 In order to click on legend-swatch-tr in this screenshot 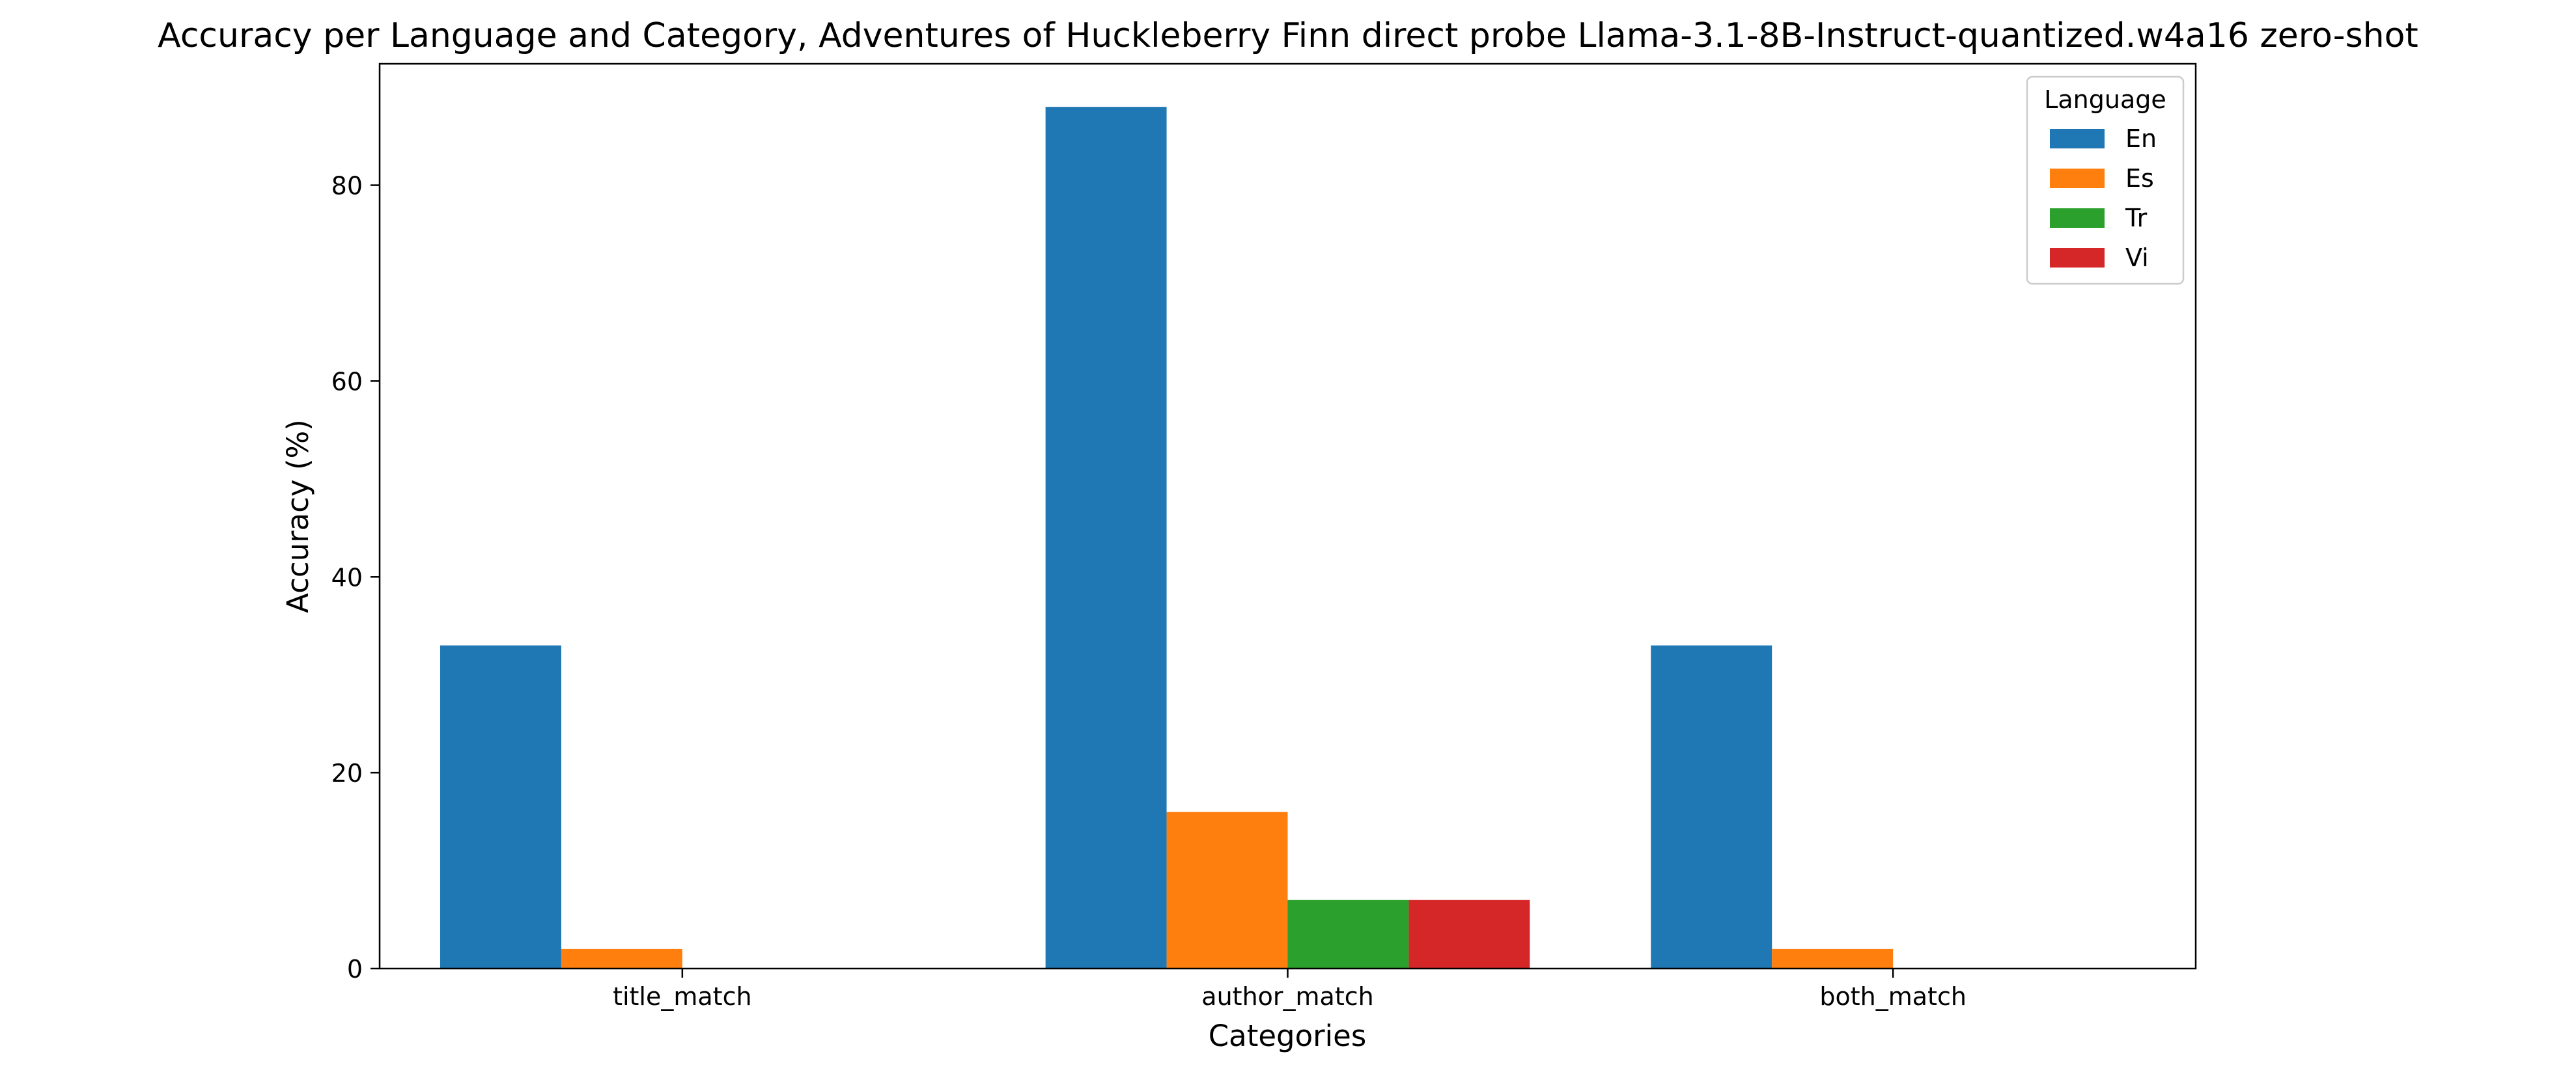, I will do `click(2078, 218)`.